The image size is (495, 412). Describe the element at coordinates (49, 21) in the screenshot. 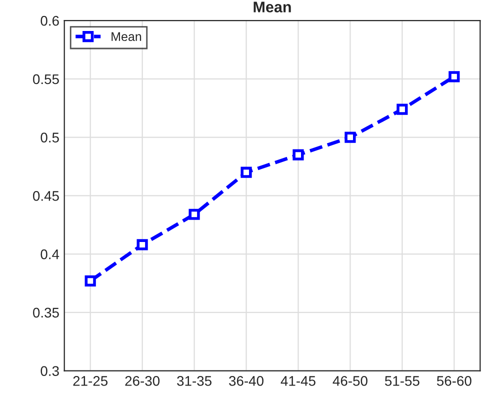

I see `y-tick-label: 0.6` at that location.